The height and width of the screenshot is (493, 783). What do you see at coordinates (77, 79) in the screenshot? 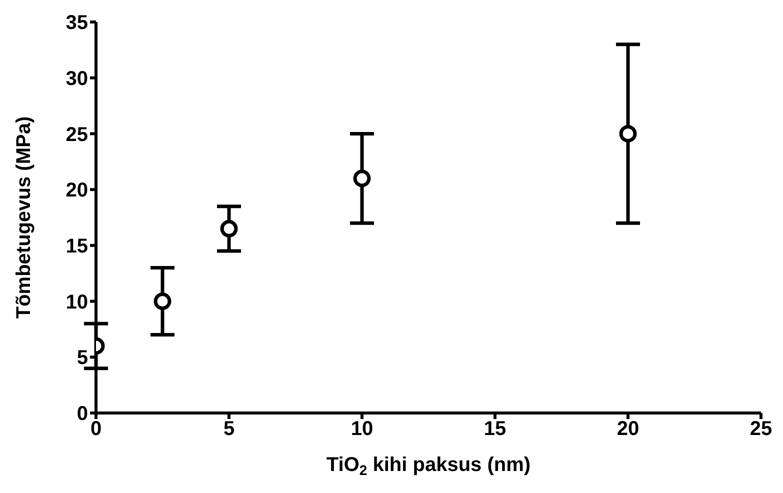
I see `y-tick-label: 30` at bounding box center [77, 79].